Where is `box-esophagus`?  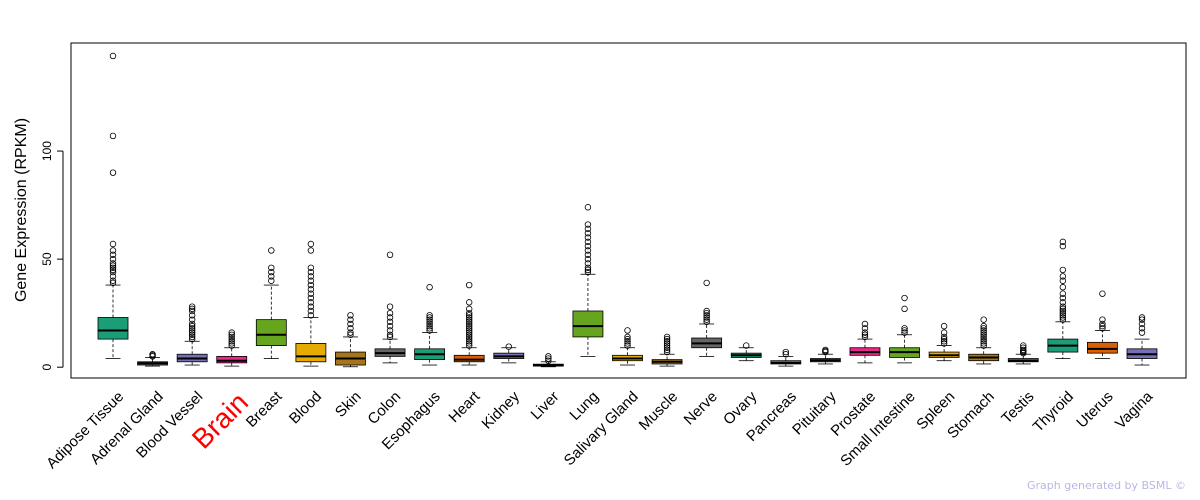 box-esophagus is located at coordinates (430, 325).